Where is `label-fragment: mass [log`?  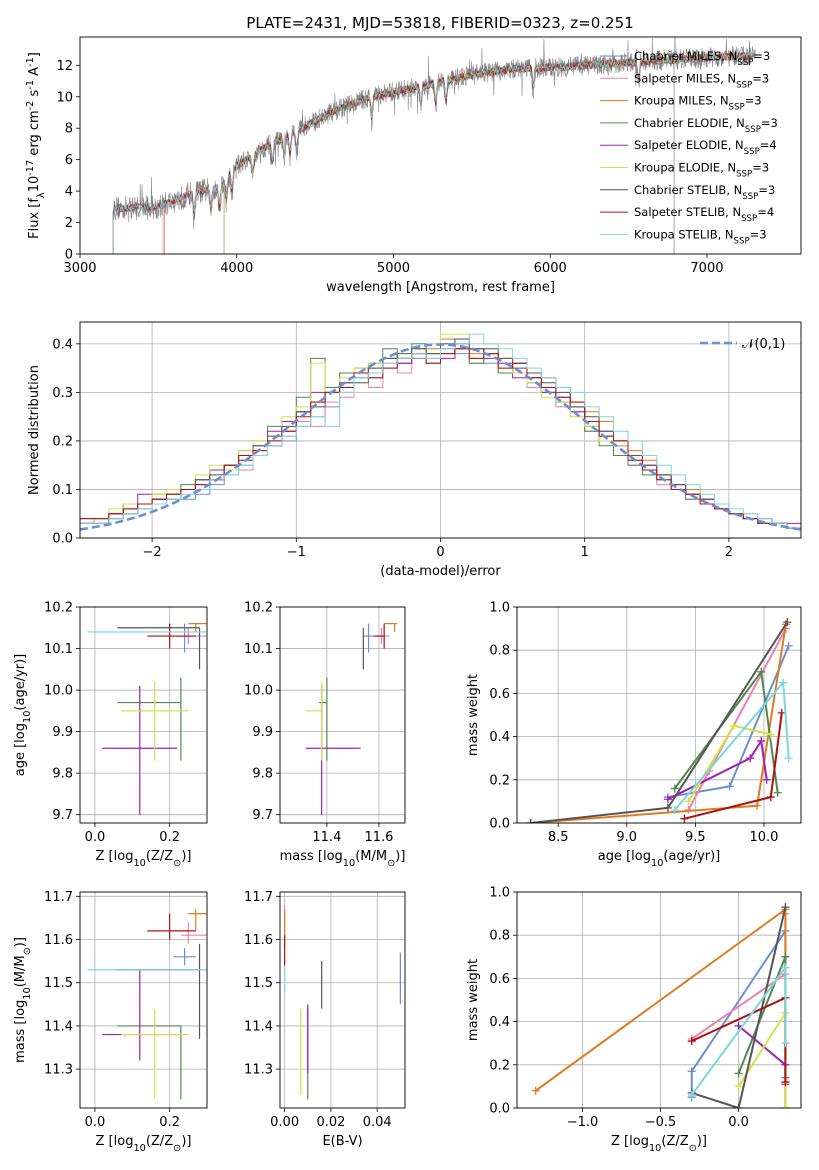
label-fragment: mass [log is located at coordinates (311, 856).